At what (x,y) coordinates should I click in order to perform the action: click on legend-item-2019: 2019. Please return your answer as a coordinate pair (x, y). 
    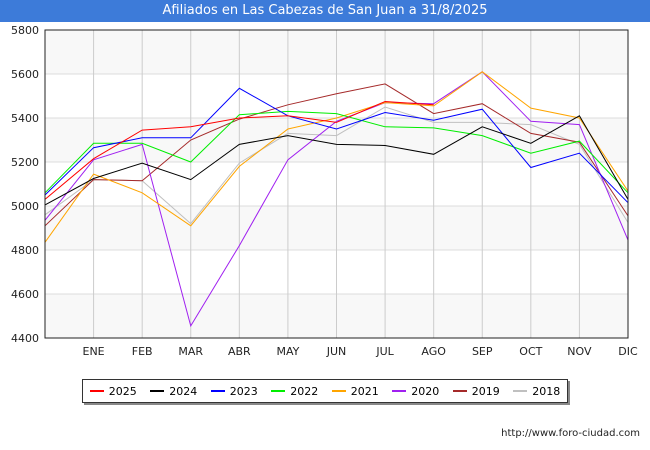
    Looking at the image, I should click on (476, 391).